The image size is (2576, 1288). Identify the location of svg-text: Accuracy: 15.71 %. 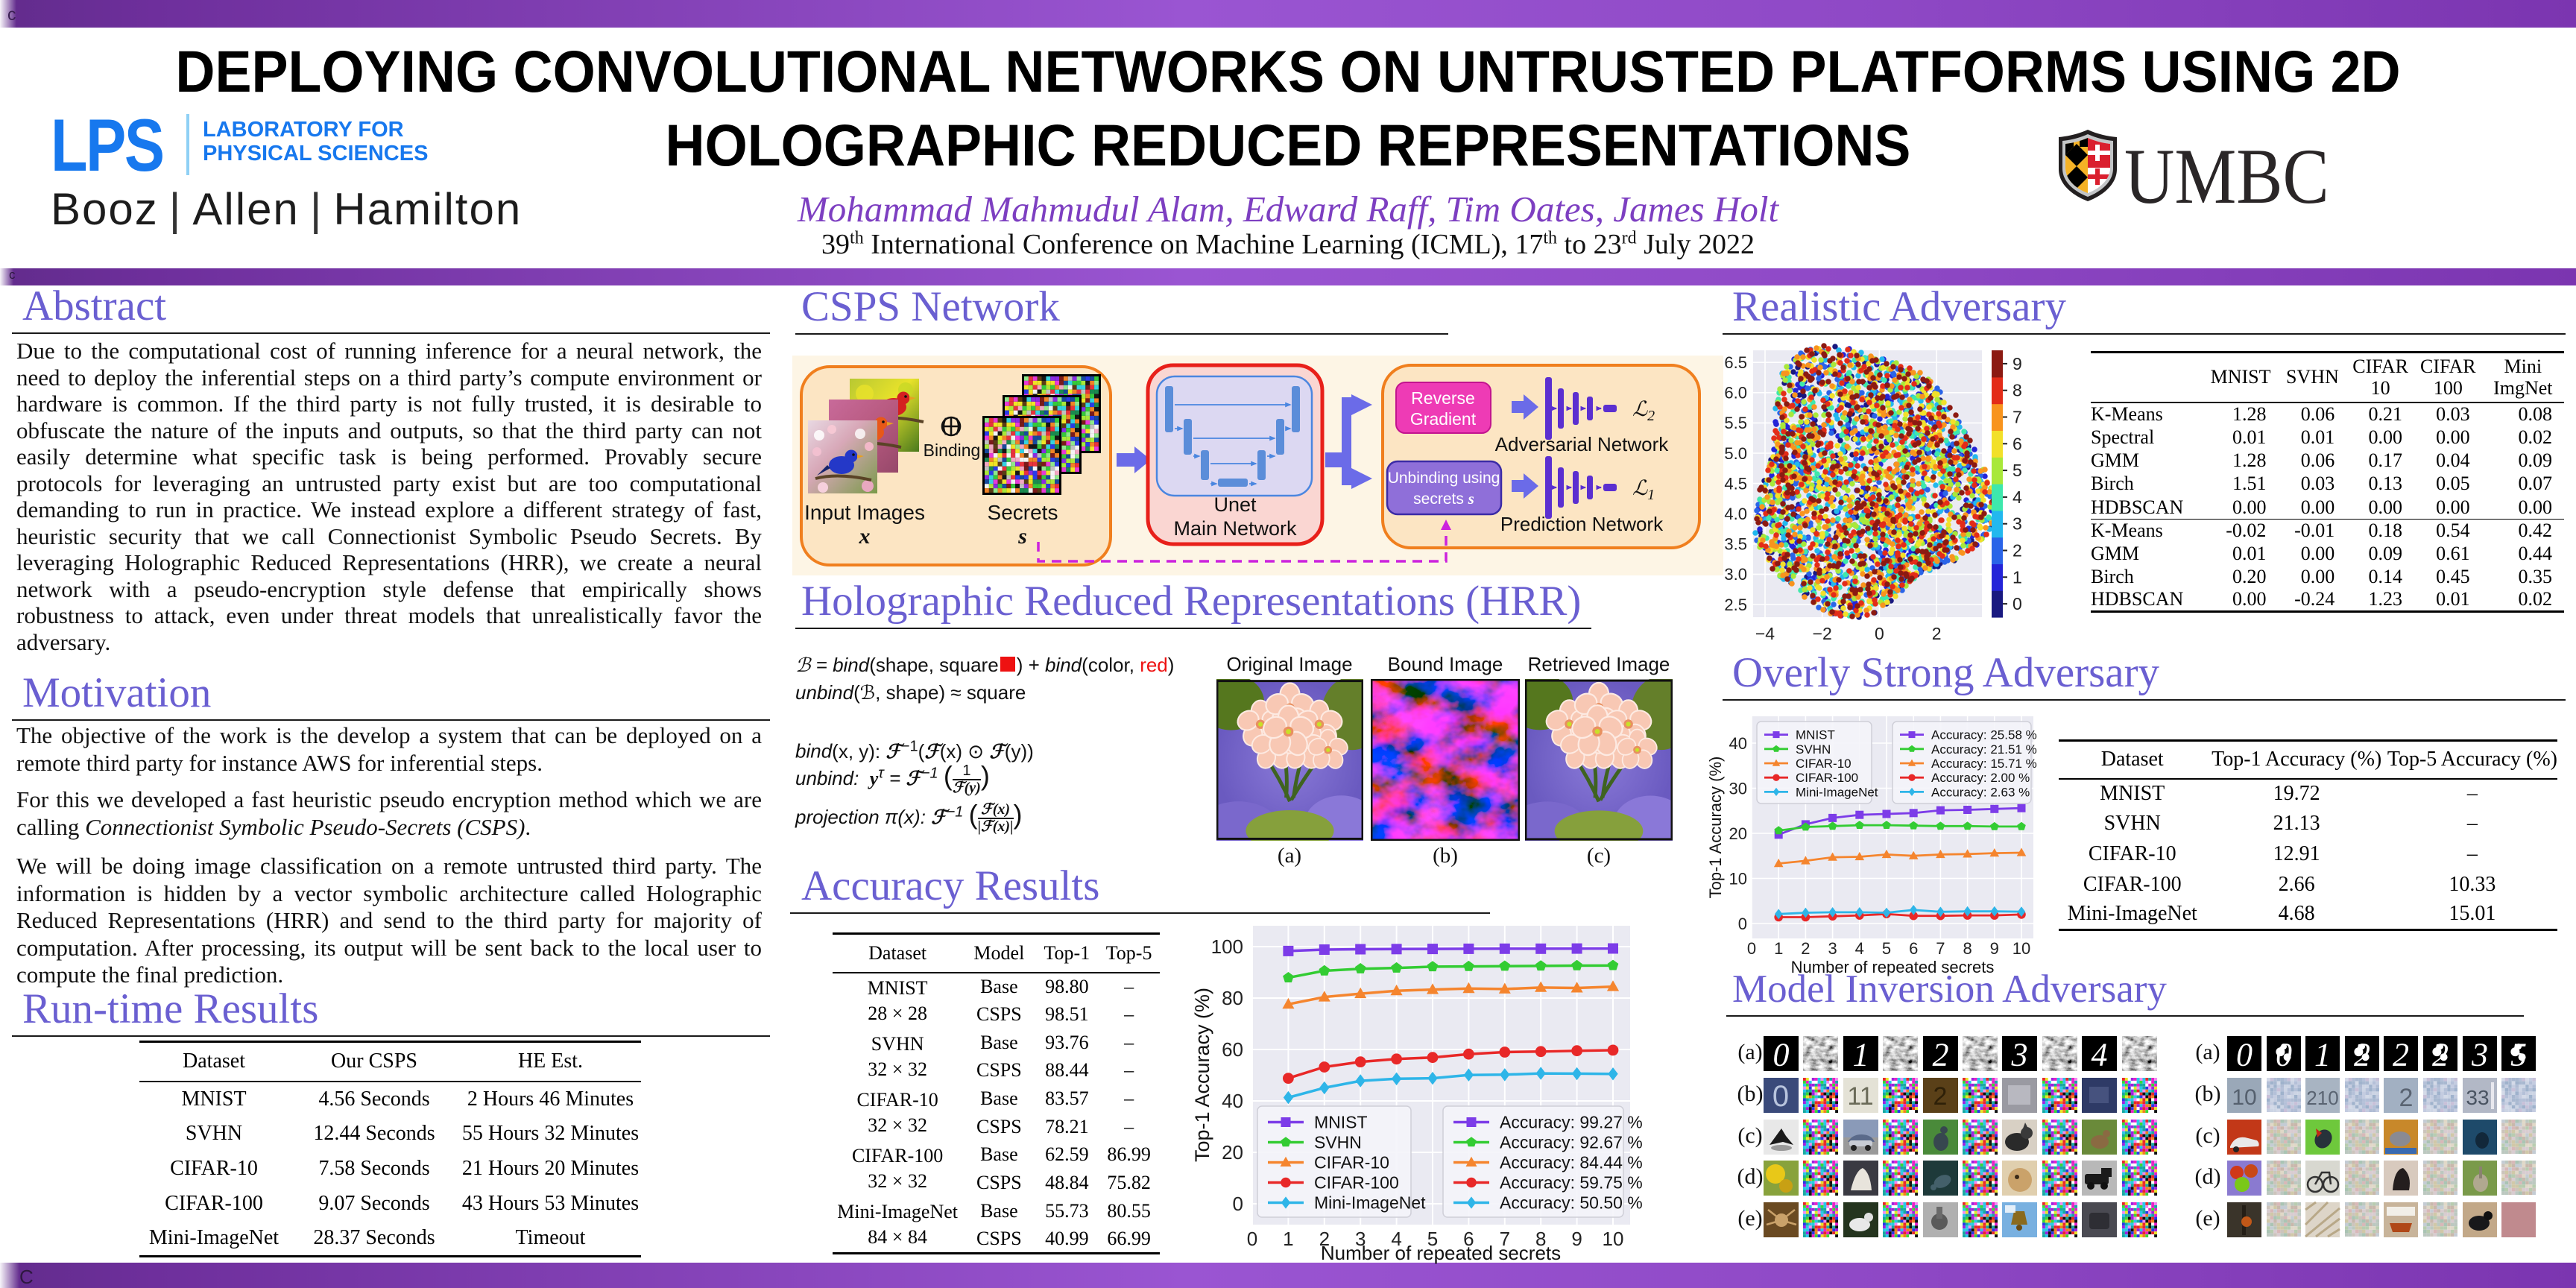
(1984, 764).